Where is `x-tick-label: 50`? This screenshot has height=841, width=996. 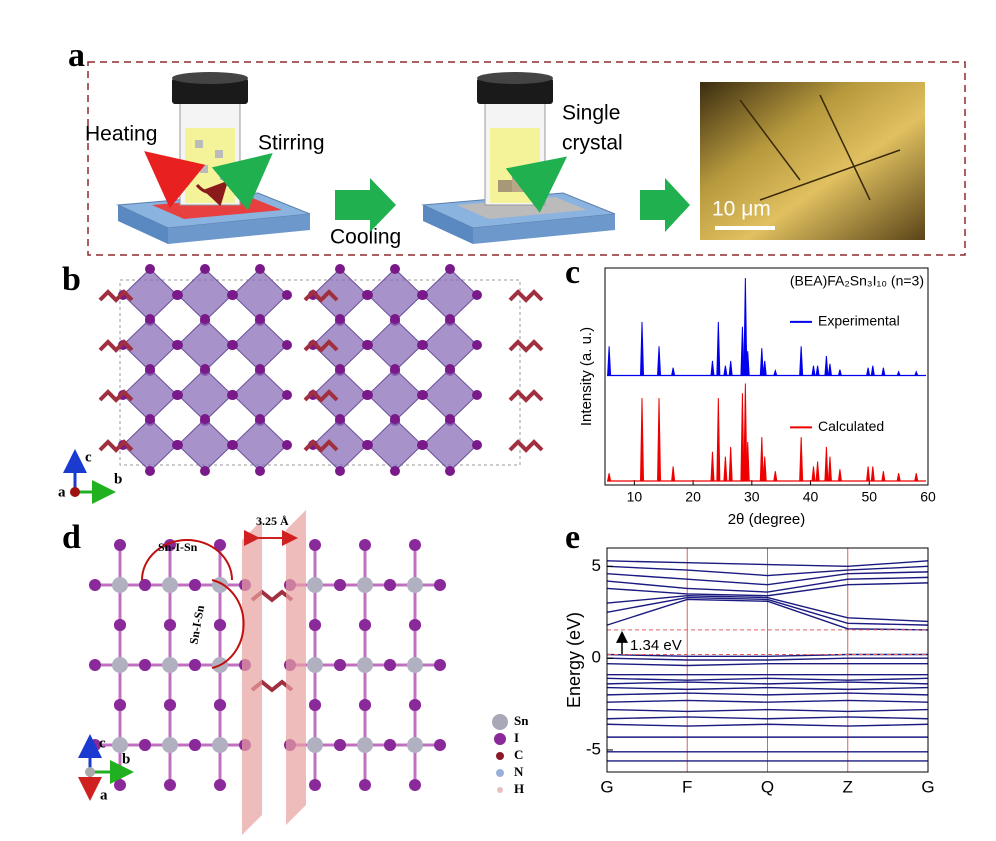 x-tick-label: 50 is located at coordinates (869, 497).